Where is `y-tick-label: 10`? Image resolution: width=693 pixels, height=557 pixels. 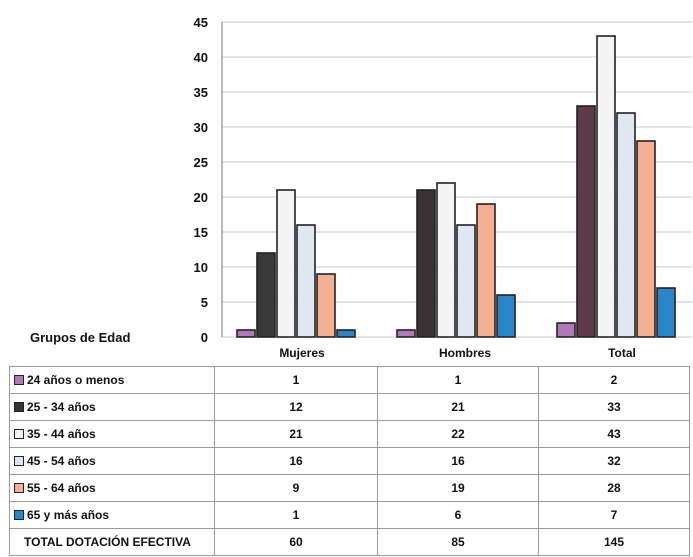 y-tick-label: 10 is located at coordinates (201, 267).